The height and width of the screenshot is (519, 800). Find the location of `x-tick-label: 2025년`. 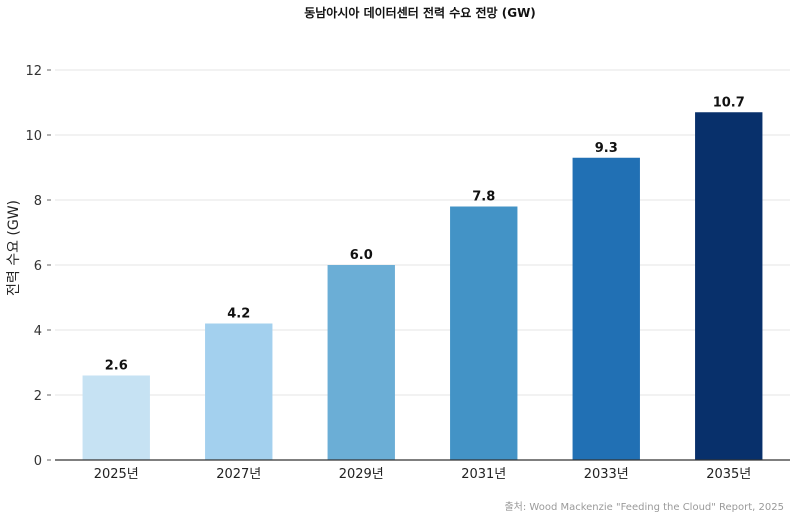

x-tick-label: 2025년 is located at coordinates (116, 474).